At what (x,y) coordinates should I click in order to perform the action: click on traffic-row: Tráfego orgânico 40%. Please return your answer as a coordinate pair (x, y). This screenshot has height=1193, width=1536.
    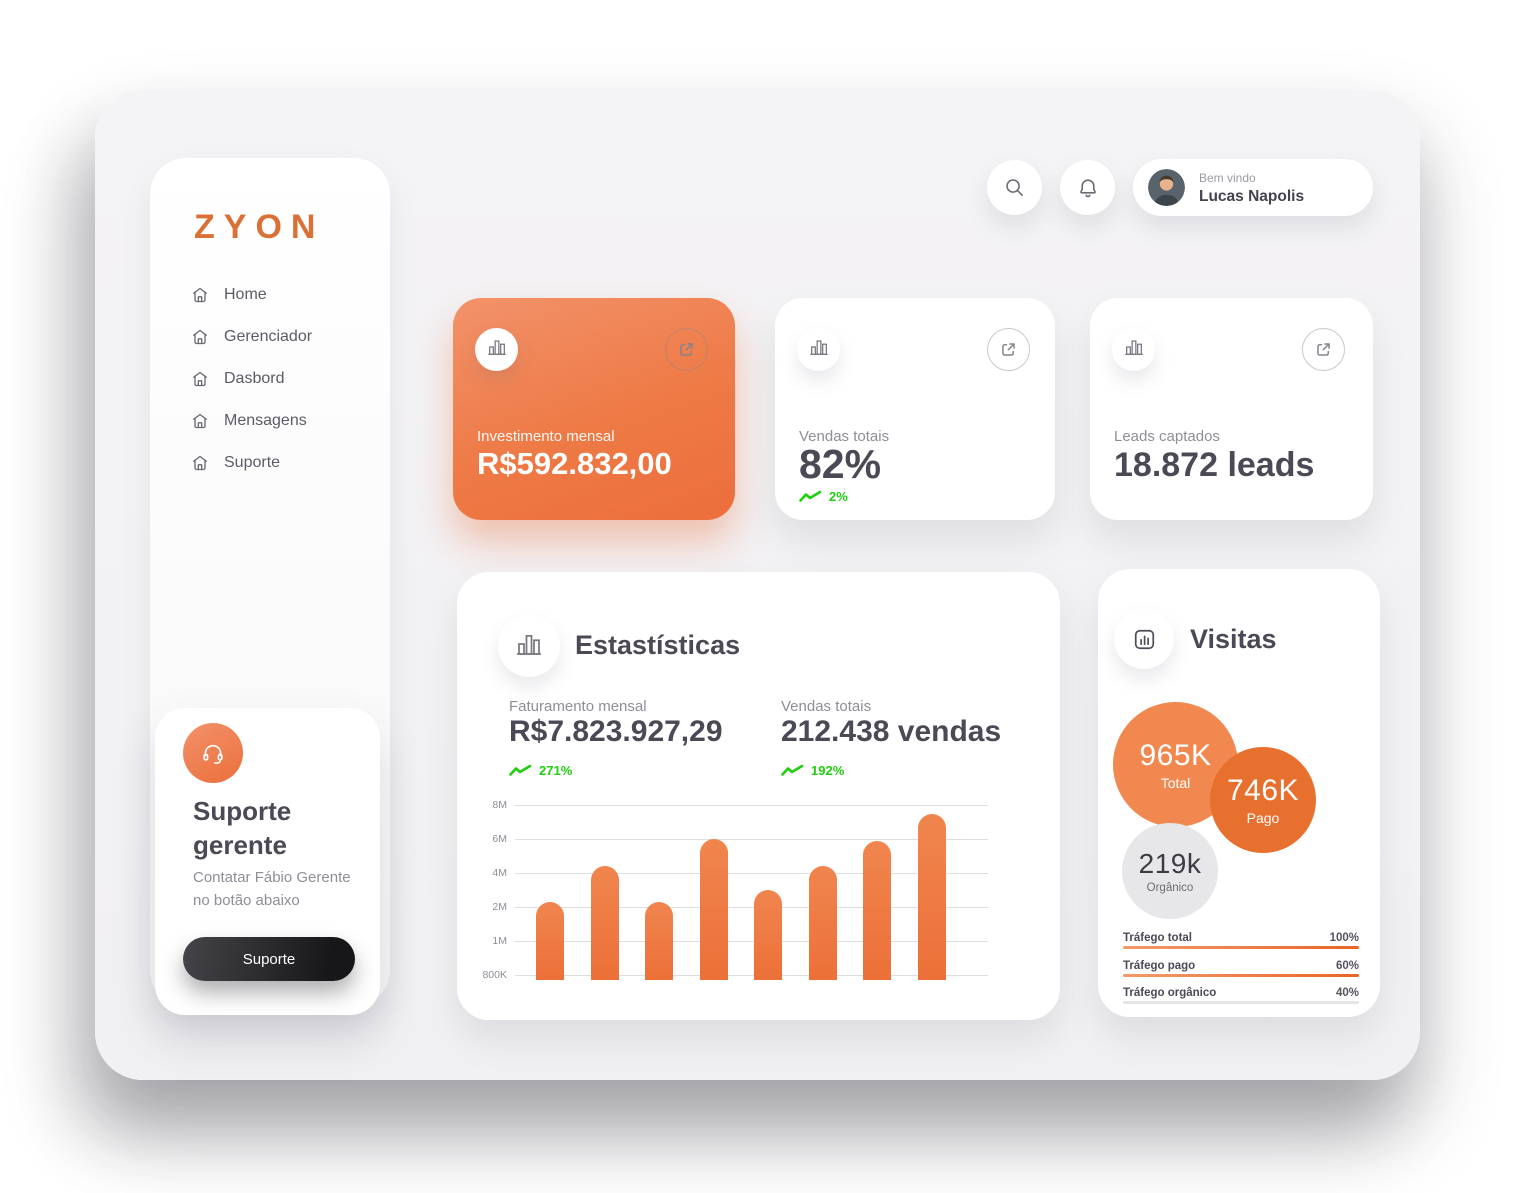
    Looking at the image, I should click on (1241, 998).